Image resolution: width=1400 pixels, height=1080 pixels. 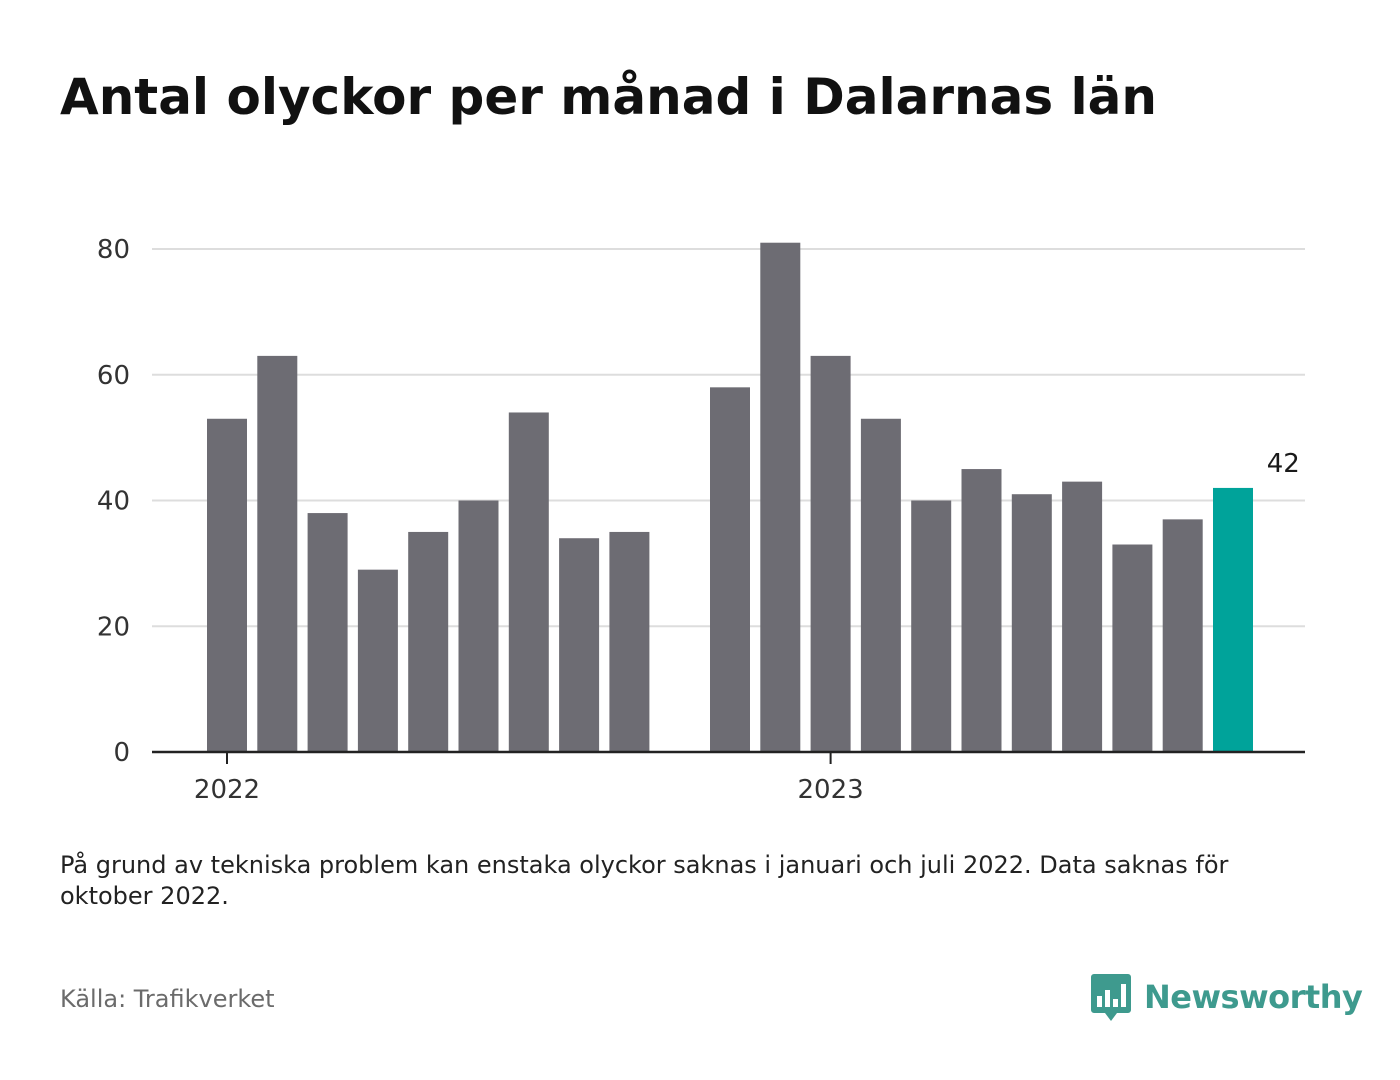 I want to click on brand-logo: Newsworthy, so click(x=1226, y=997).